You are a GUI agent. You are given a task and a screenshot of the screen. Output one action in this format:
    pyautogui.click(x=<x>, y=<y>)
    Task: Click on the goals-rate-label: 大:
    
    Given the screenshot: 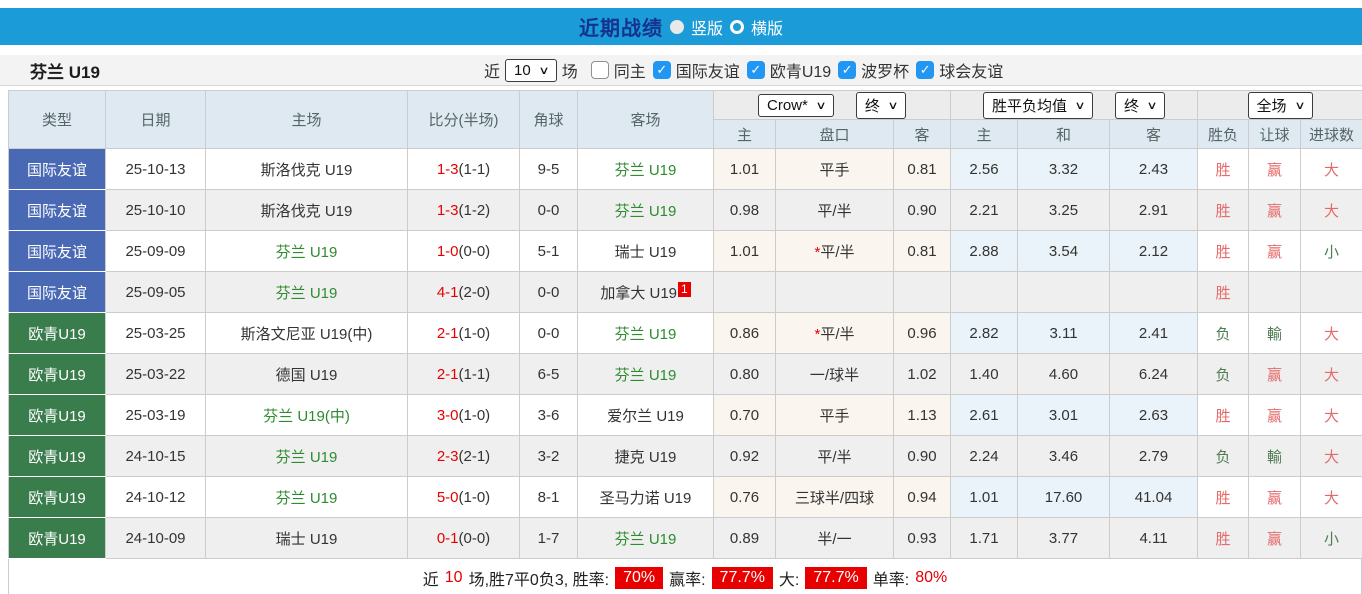 What is the action you would take?
    pyautogui.click(x=789, y=580)
    